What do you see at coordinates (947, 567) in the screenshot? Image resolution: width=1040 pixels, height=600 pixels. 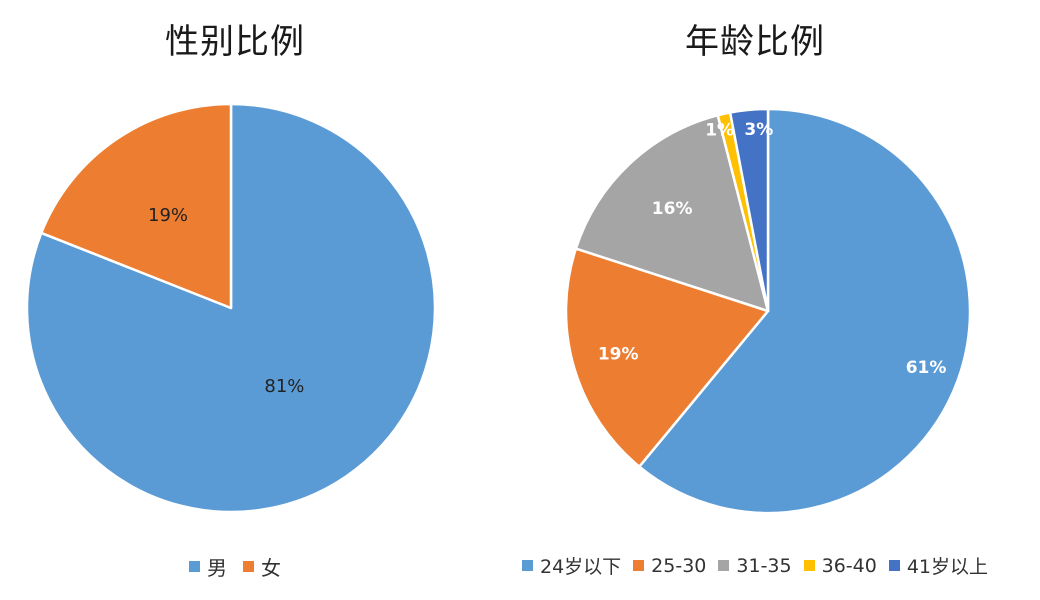 I see `legend-label-over-41: 41岁以上` at bounding box center [947, 567].